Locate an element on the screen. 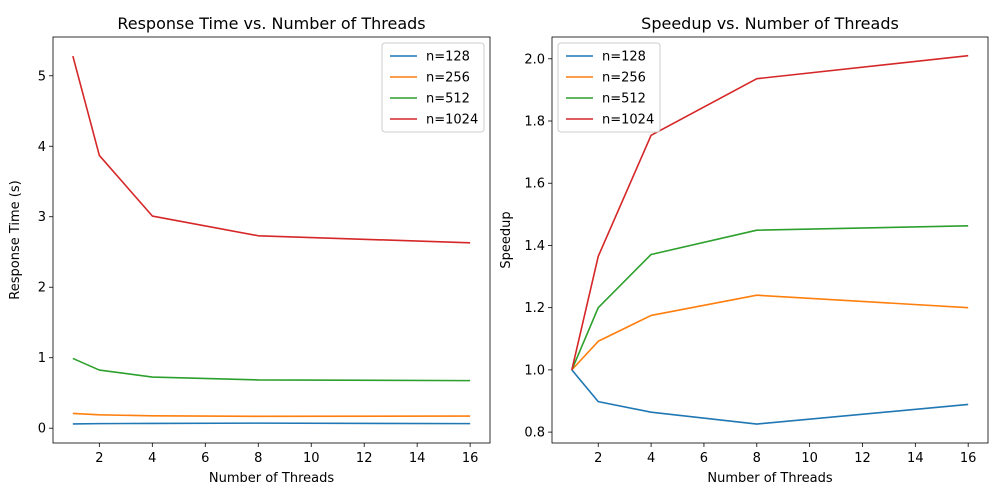  y-tick-label: 1.4 is located at coordinates (534, 246).